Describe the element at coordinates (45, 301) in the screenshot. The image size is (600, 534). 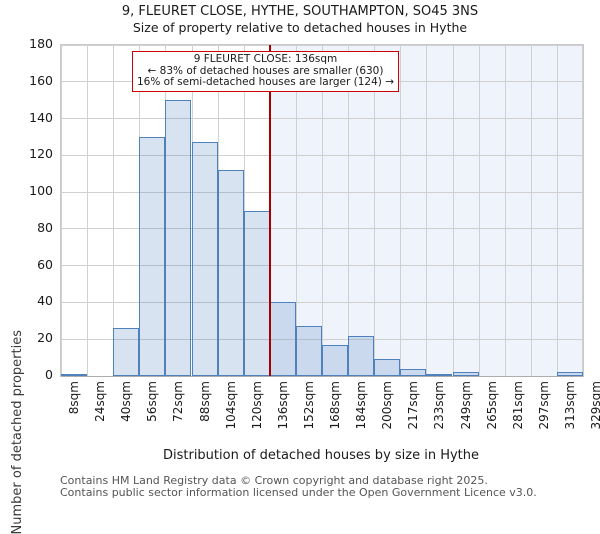
I see `y-tick-label: 40` at that location.